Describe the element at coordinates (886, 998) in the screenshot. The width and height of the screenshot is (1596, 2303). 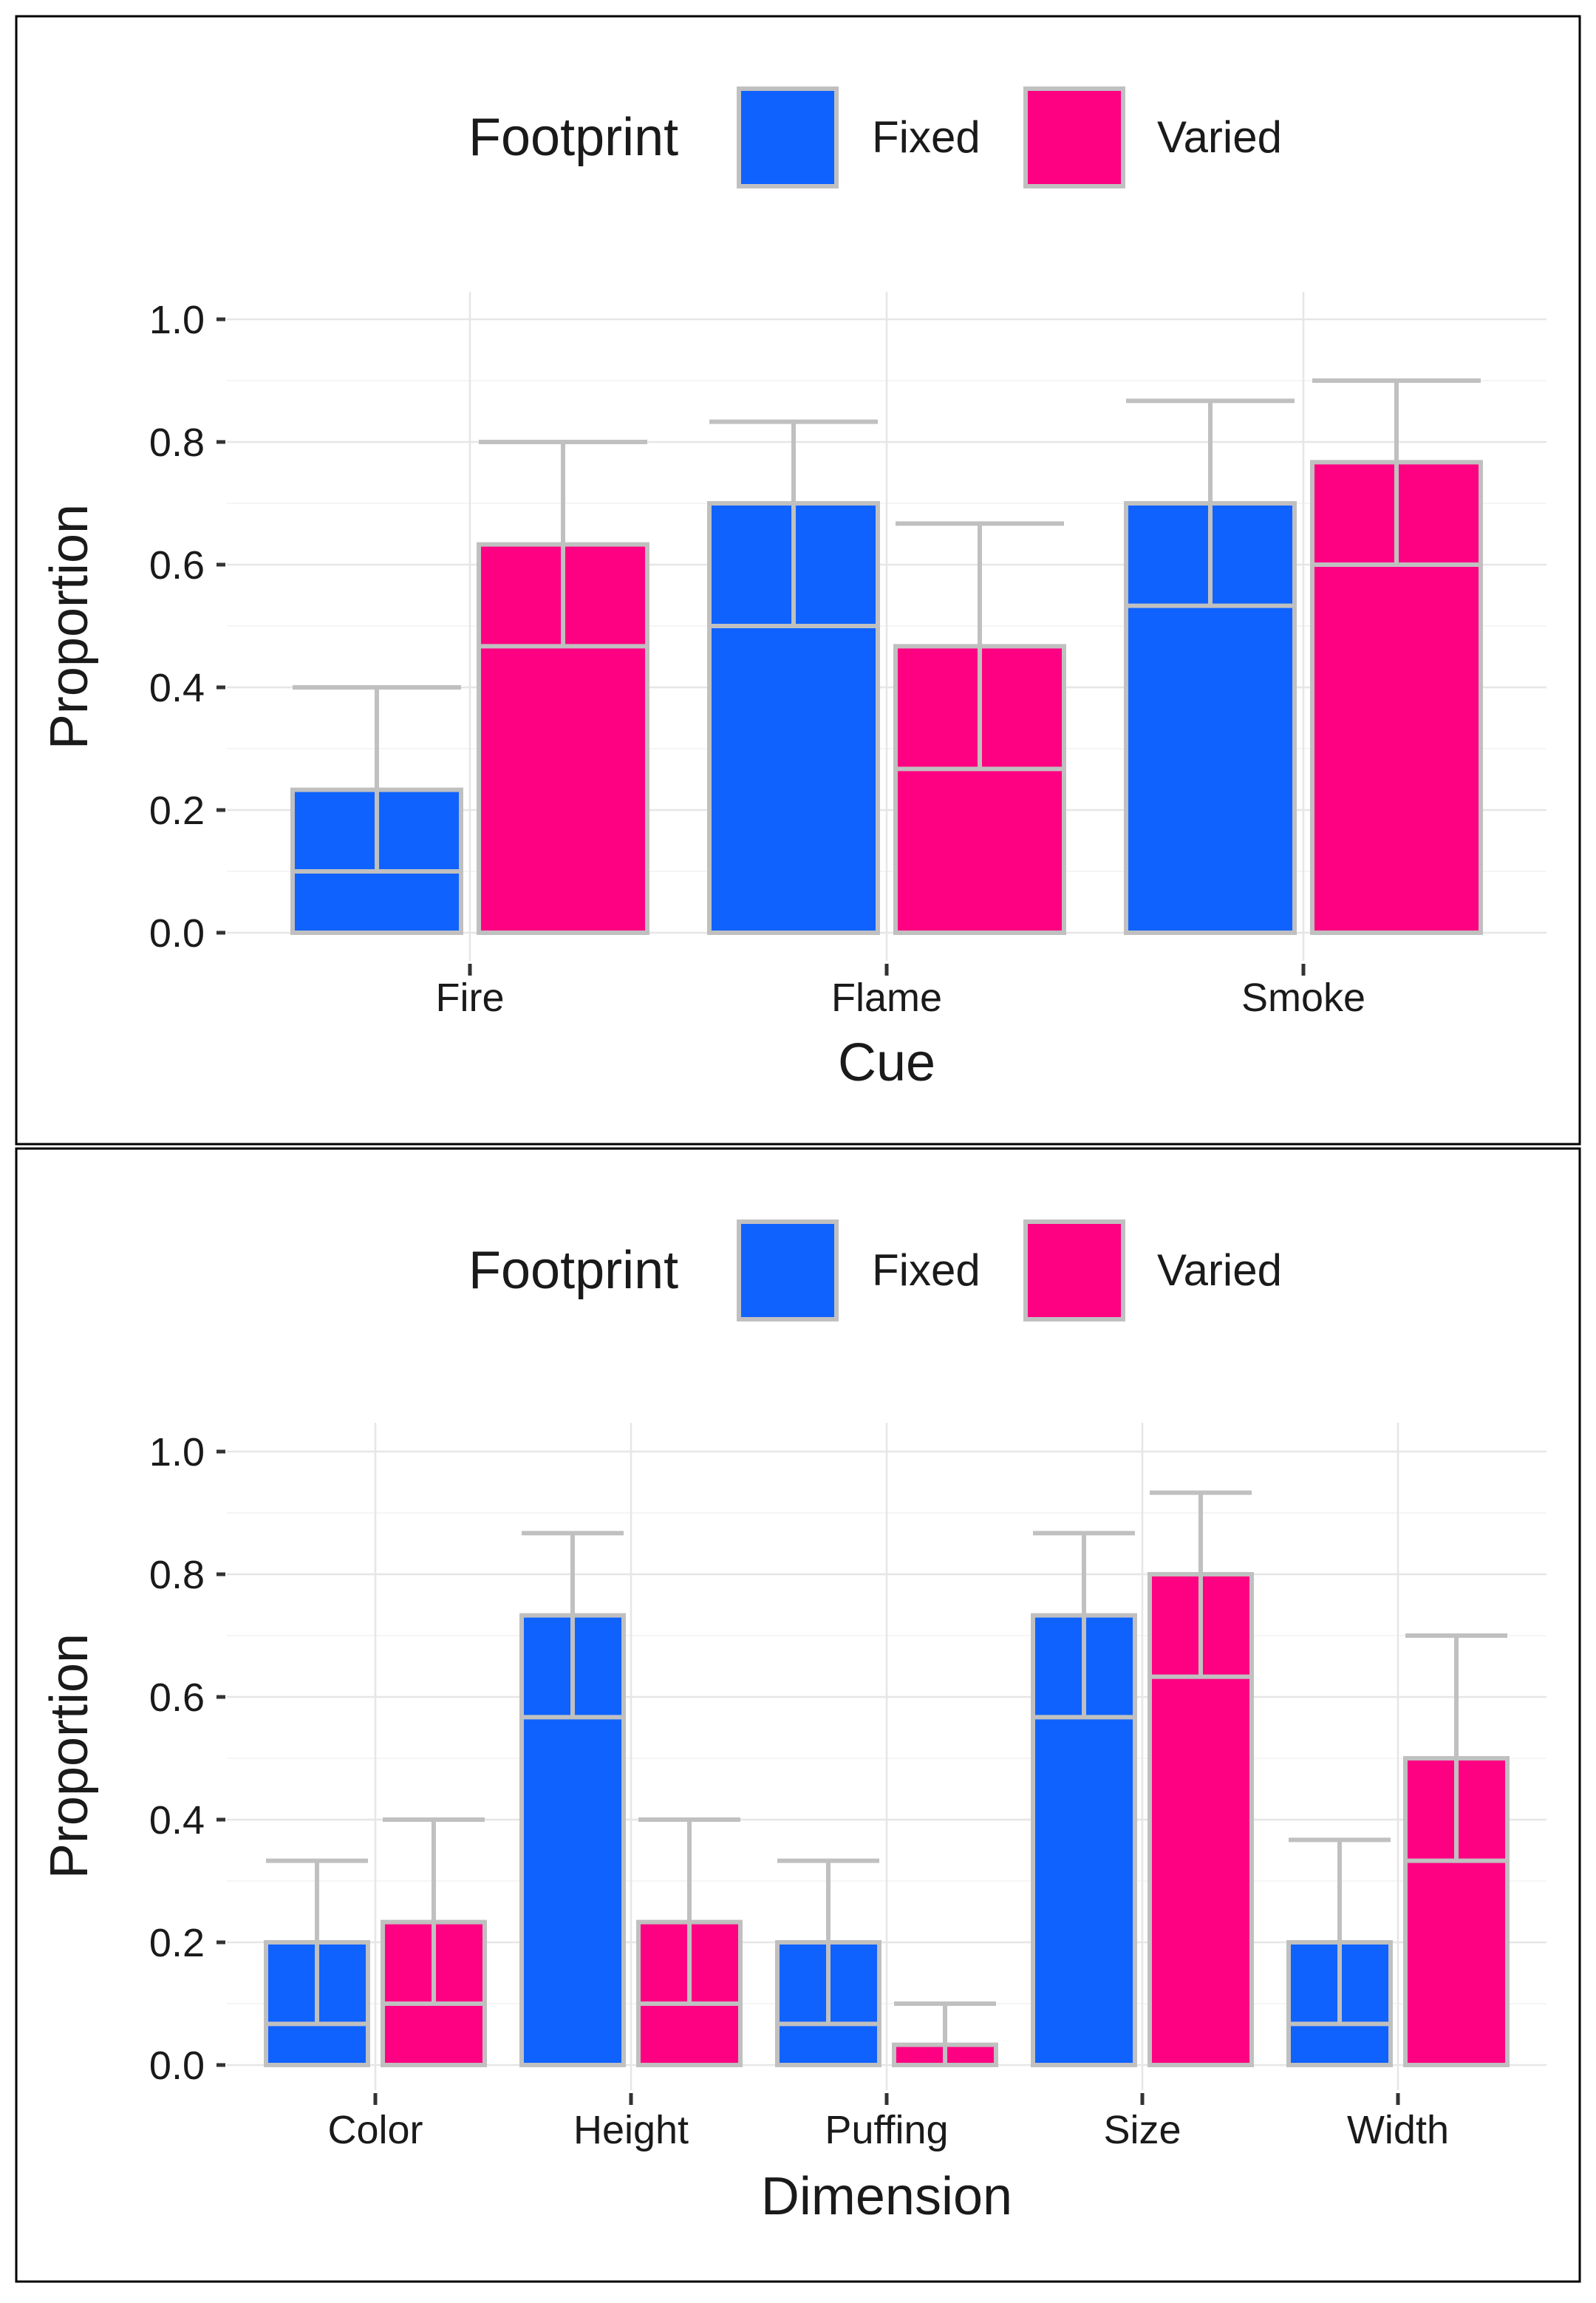
I see `x-tick-label: Flame` at that location.